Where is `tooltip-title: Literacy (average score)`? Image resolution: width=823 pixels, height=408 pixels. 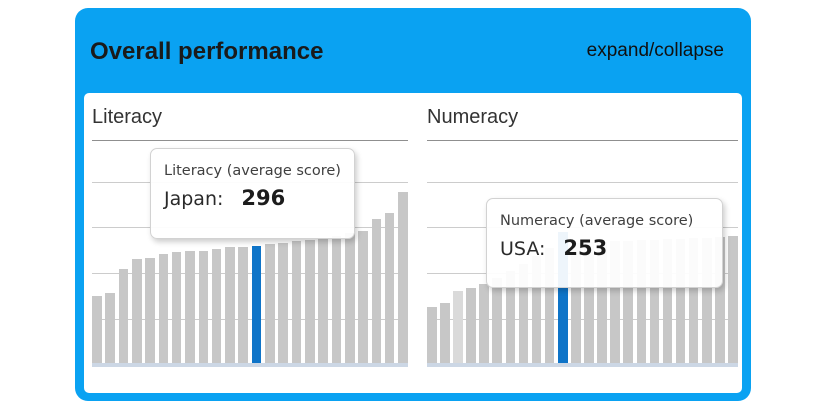 tooltip-title: Literacy (average score) is located at coordinates (252, 171).